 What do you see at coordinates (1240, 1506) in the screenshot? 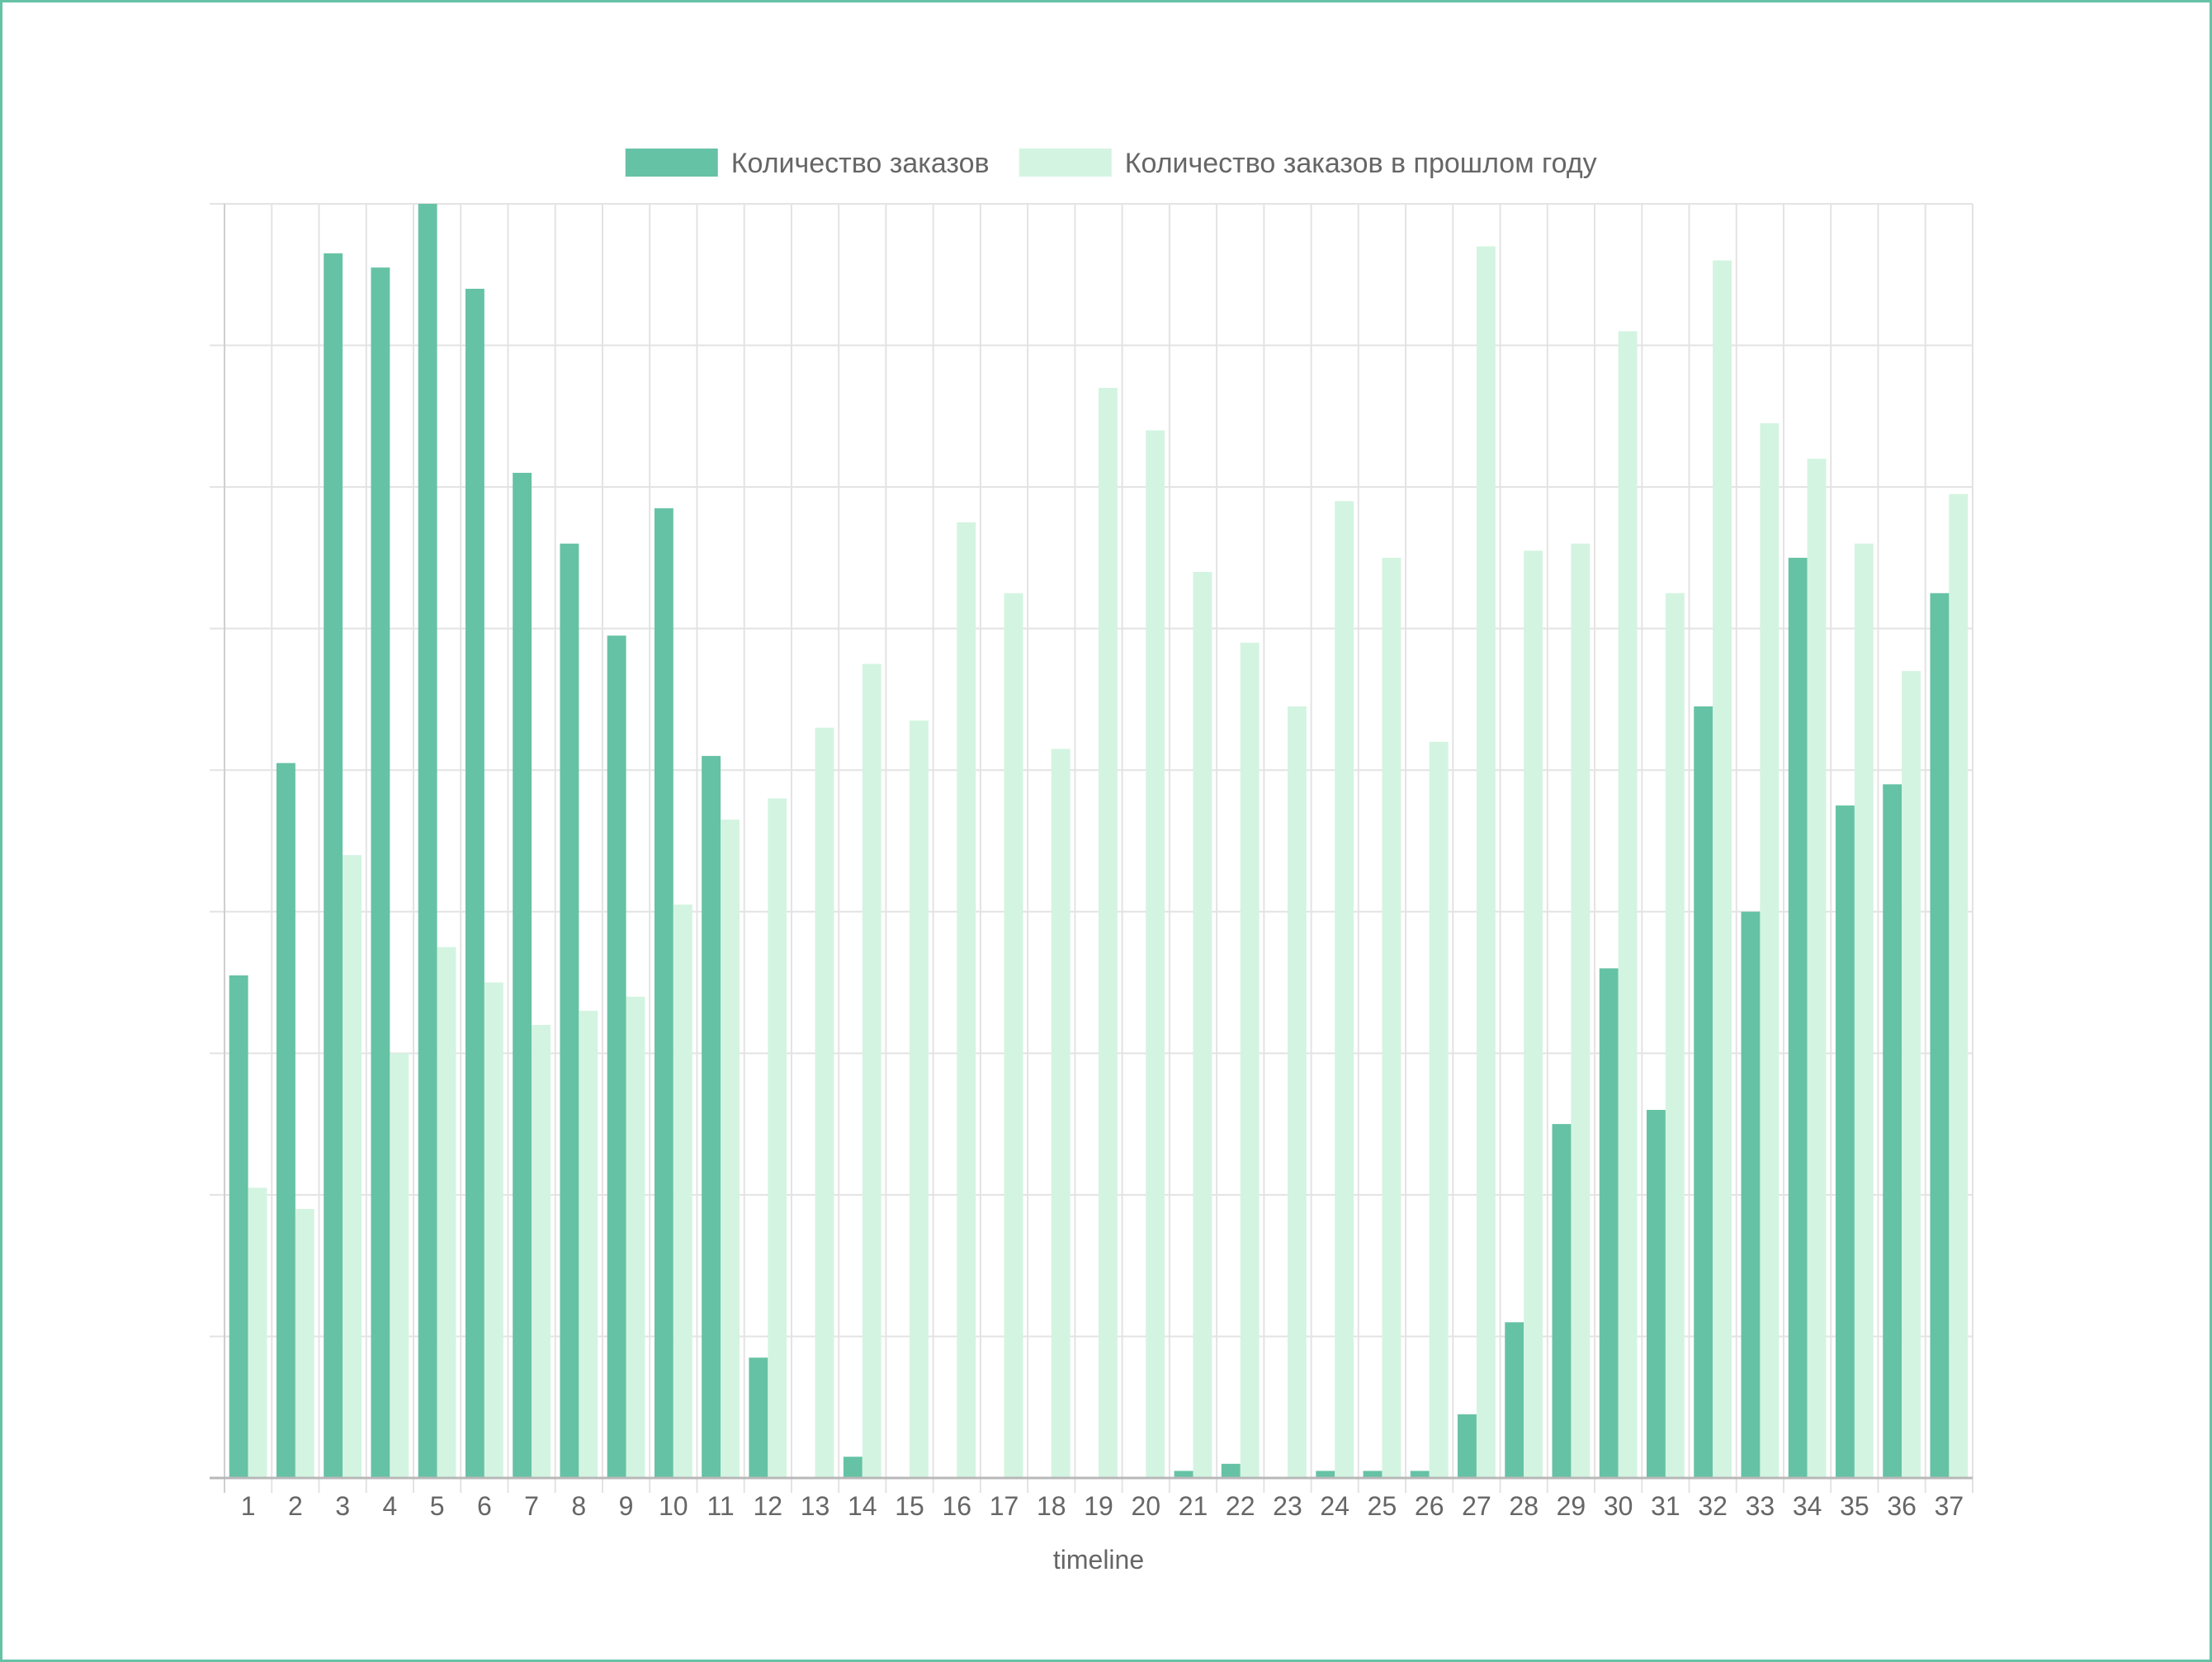
I see `x-tick-label: 22` at bounding box center [1240, 1506].